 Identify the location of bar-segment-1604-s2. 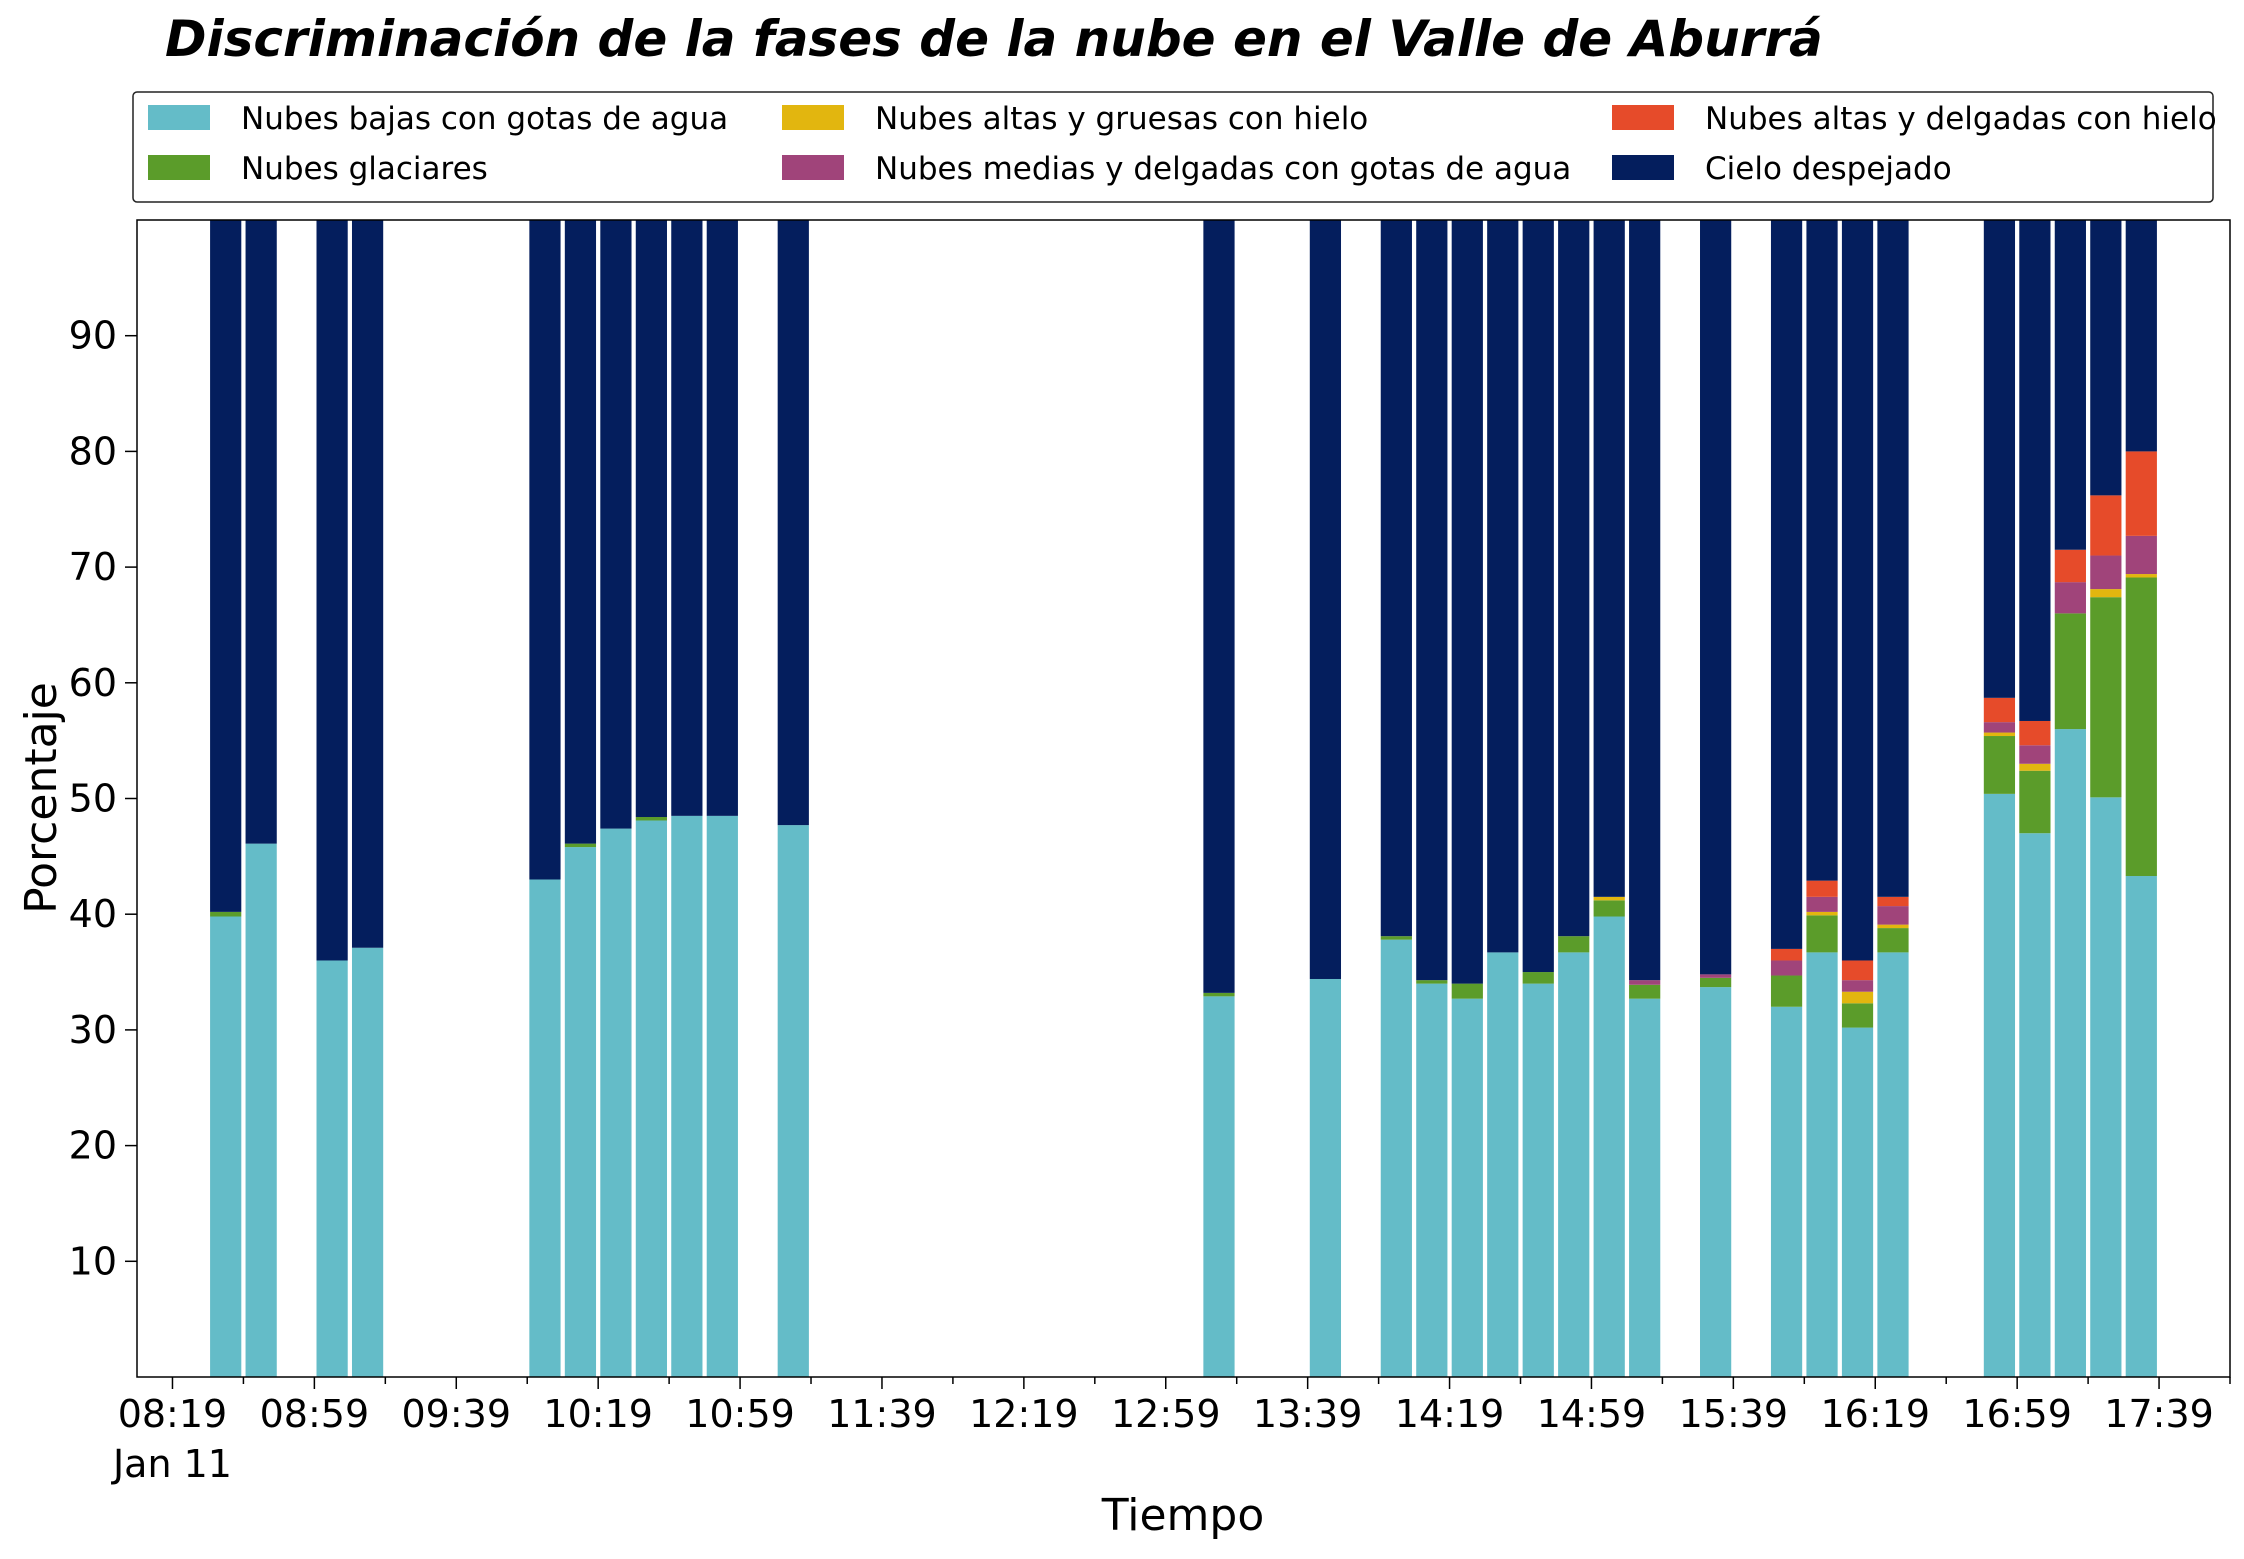
(1822, 913).